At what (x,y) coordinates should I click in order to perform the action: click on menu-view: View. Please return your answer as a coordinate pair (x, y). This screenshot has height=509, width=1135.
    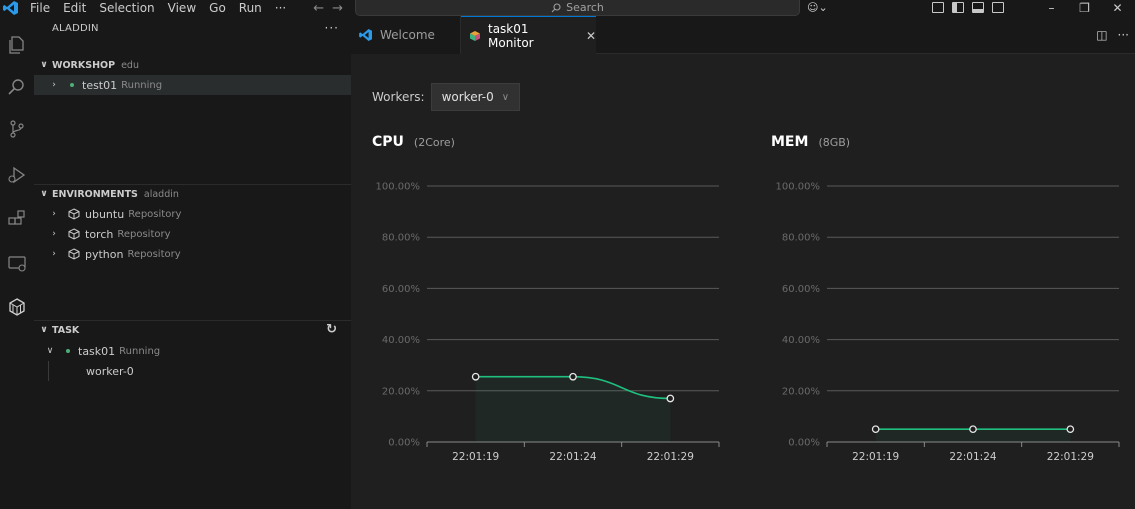
    Looking at the image, I should click on (182, 8).